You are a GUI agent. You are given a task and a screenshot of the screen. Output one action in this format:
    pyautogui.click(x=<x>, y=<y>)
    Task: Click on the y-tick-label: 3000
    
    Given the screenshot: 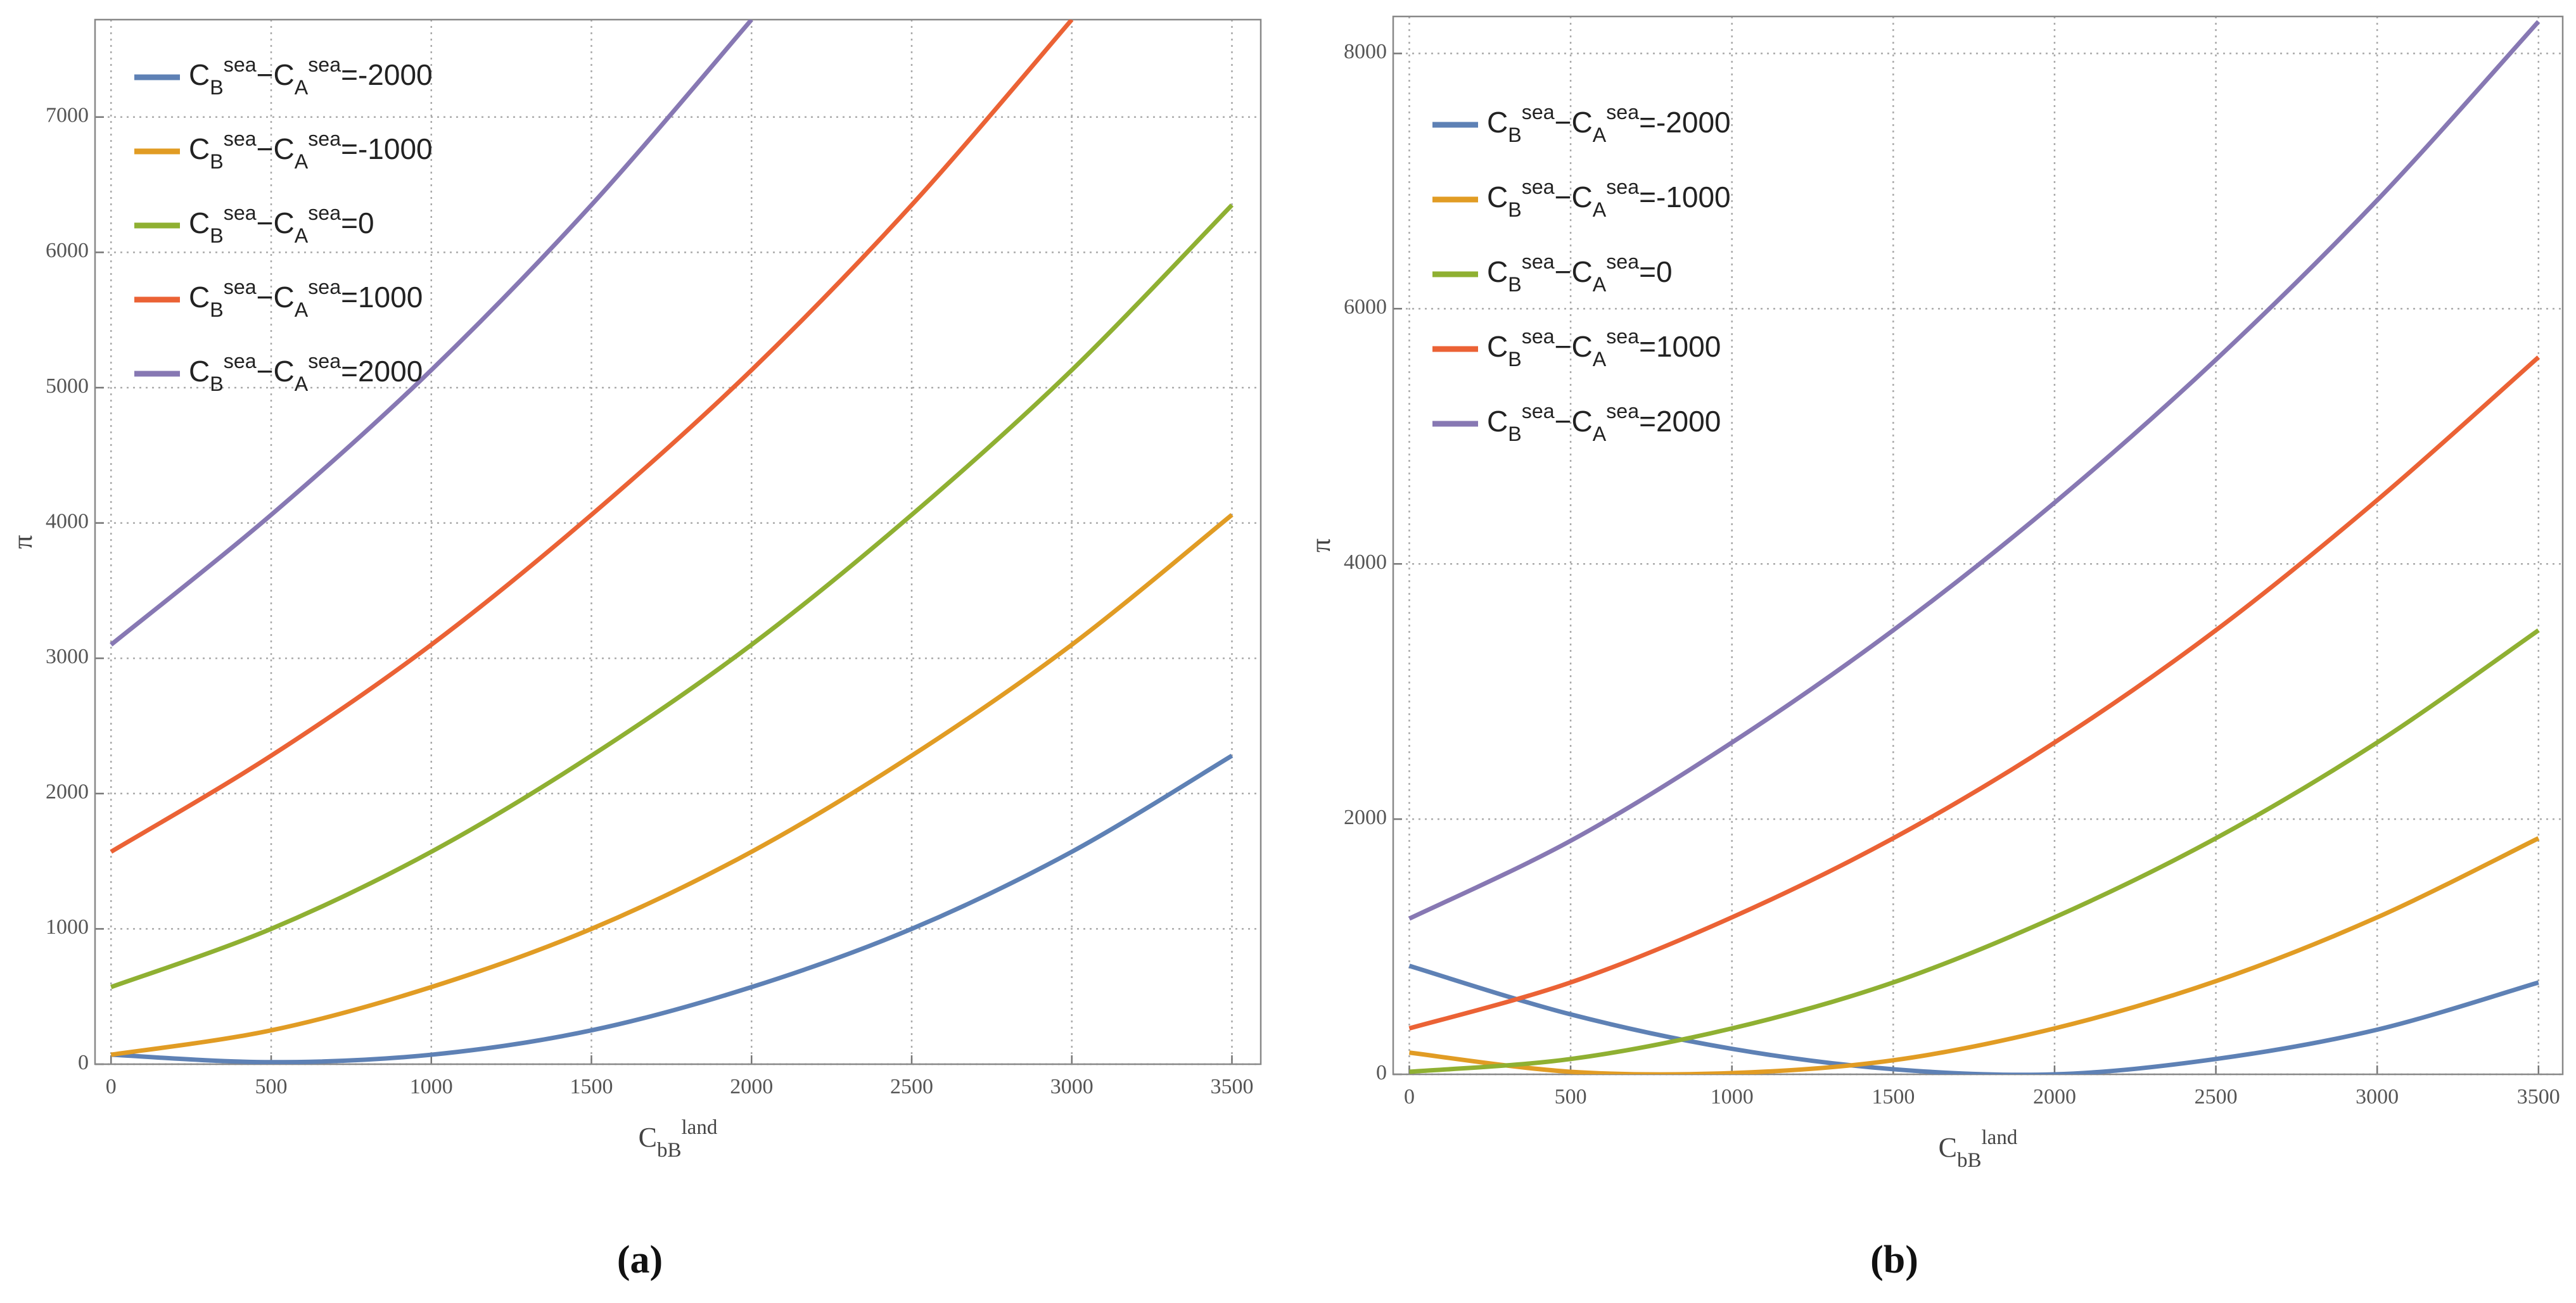 What is the action you would take?
    pyautogui.click(x=67, y=656)
    